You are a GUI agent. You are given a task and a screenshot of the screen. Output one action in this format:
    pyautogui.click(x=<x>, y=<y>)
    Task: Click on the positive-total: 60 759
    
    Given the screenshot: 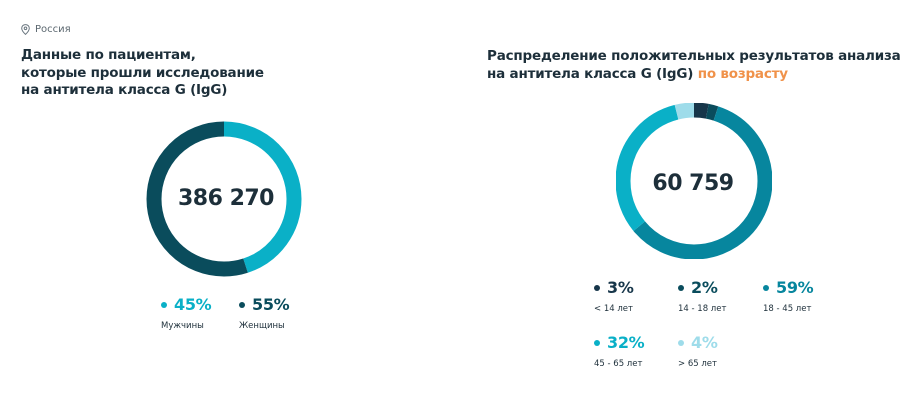 What is the action you would take?
    pyautogui.click(x=693, y=183)
    